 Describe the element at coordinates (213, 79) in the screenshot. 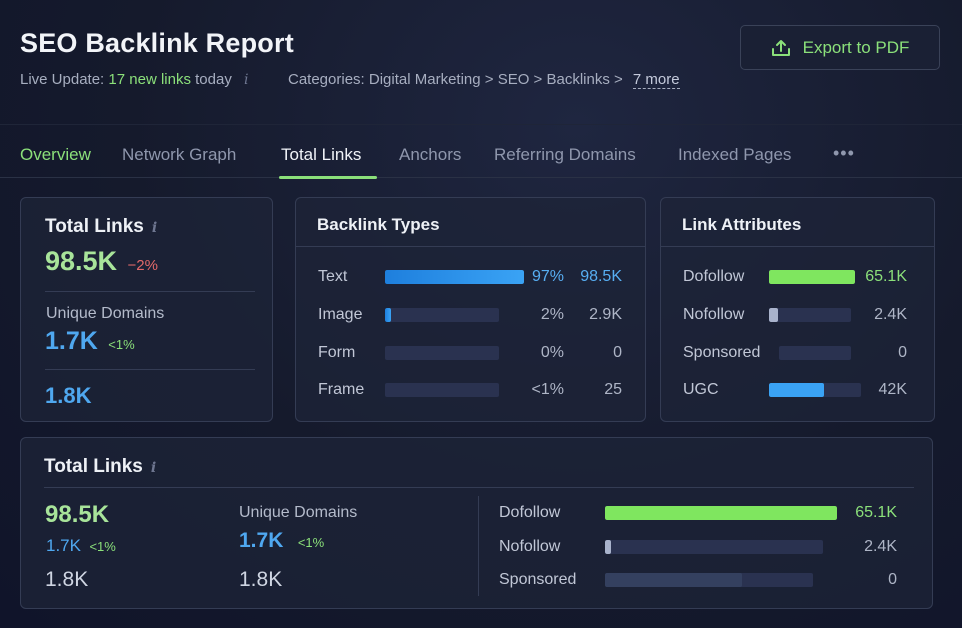

I see `live-update-suffix: today` at that location.